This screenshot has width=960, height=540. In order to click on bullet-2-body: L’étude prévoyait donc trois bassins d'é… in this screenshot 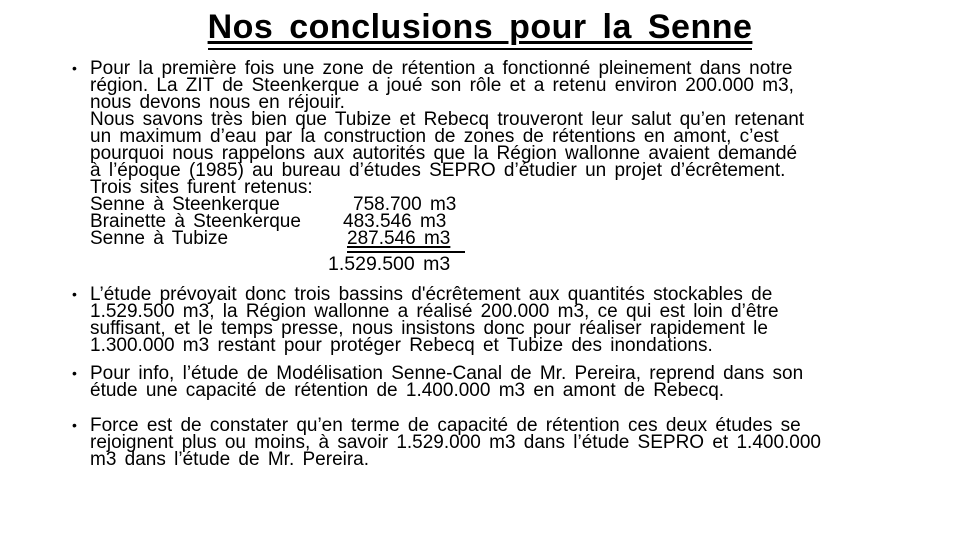, I will do `click(507, 320)`.